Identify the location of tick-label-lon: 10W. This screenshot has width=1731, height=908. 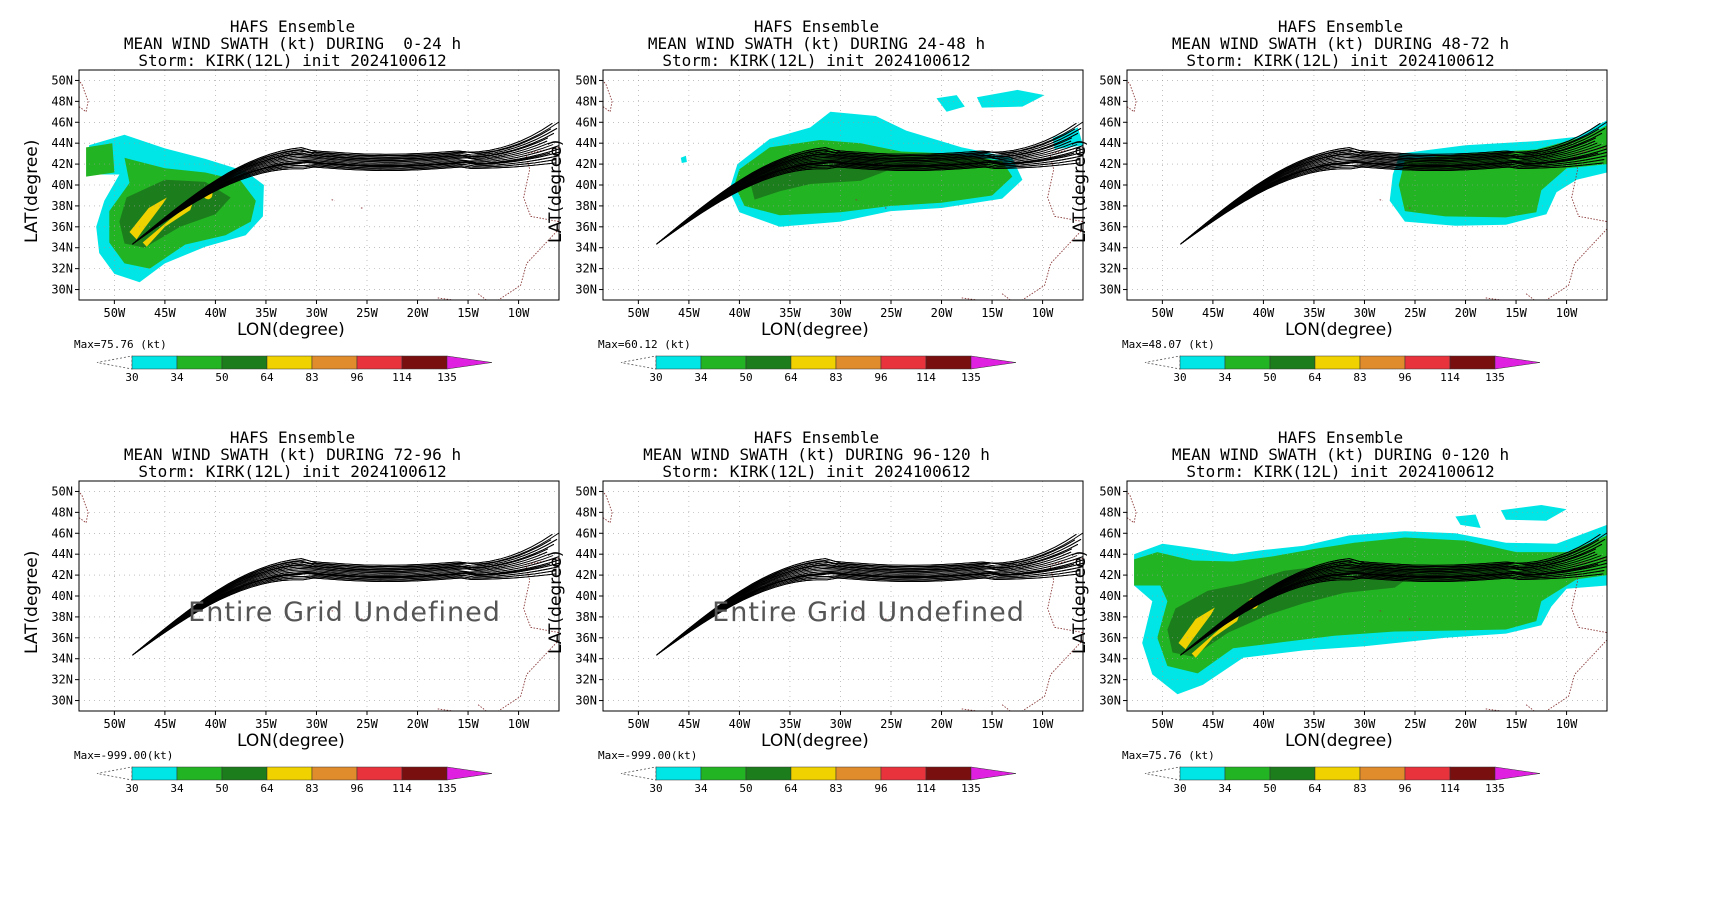
(1567, 313).